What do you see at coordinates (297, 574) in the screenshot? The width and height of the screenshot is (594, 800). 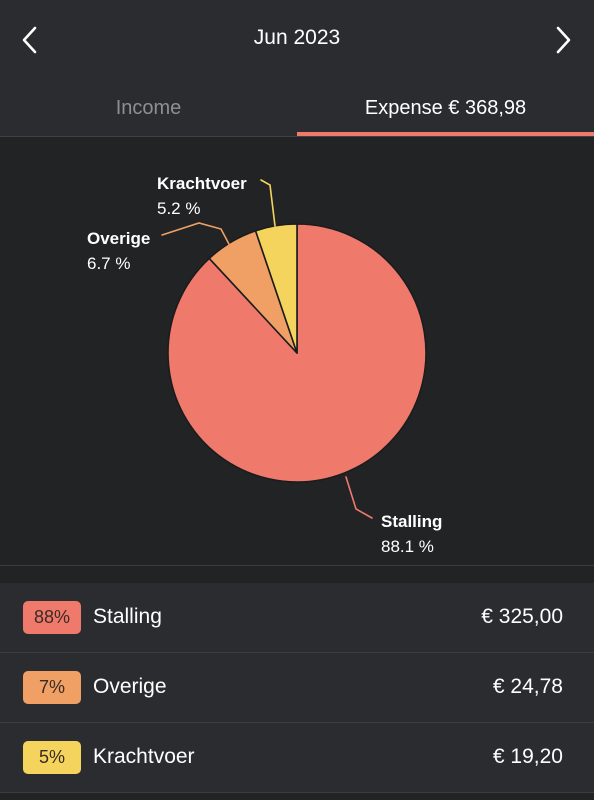 I see `list-spacer` at bounding box center [297, 574].